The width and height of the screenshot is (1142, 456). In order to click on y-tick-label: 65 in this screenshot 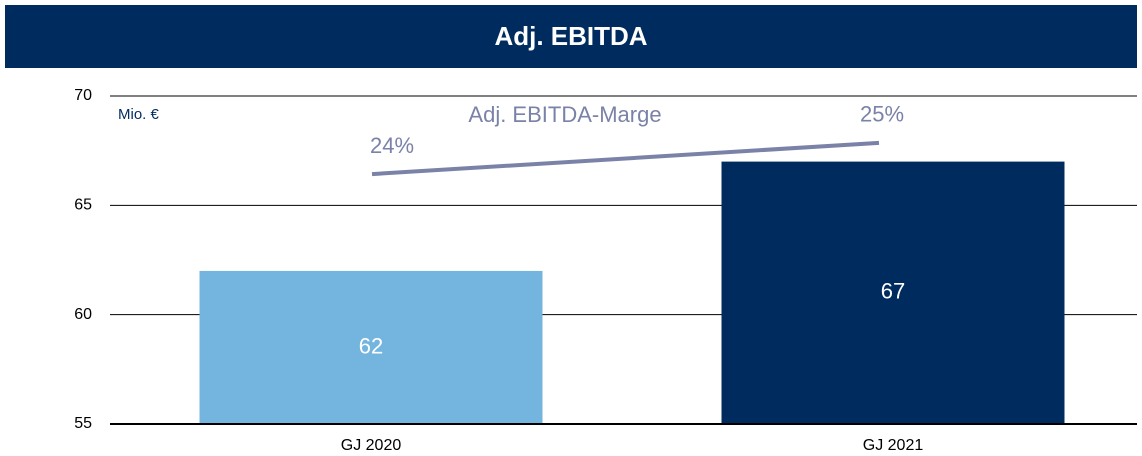, I will do `click(83, 205)`.